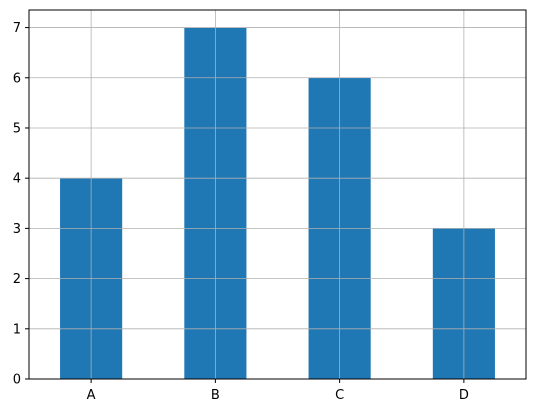 This screenshot has width=534, height=413. What do you see at coordinates (17, 128) in the screenshot?
I see `y-tick-label: 5` at bounding box center [17, 128].